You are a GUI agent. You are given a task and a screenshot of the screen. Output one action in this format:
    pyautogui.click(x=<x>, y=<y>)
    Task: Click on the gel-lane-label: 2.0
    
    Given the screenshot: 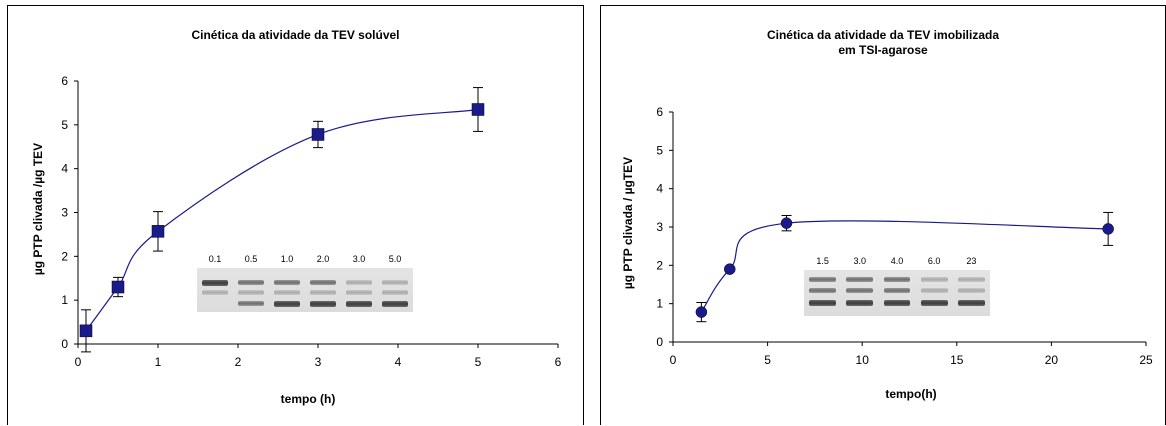 What is the action you would take?
    pyautogui.click(x=323, y=259)
    